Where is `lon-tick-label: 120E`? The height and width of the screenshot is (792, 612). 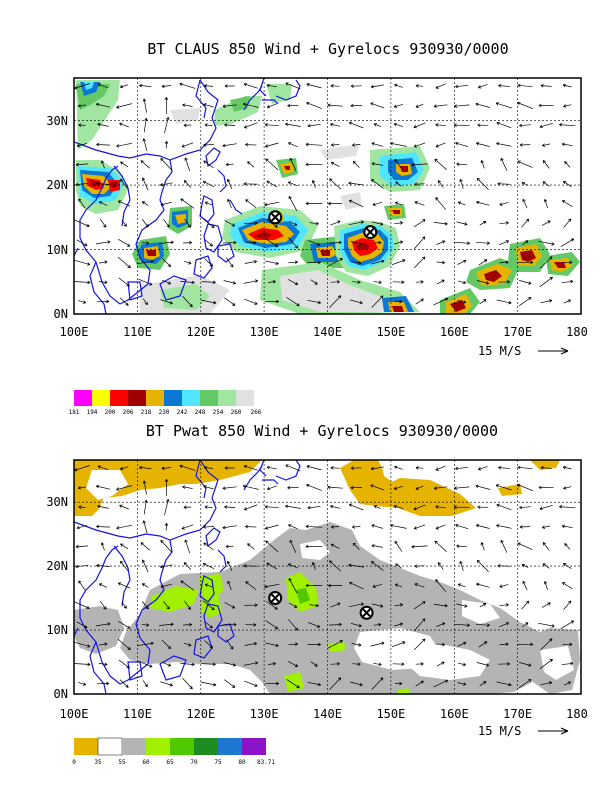
lon-tick-label: 120E is located at coordinates (200, 714).